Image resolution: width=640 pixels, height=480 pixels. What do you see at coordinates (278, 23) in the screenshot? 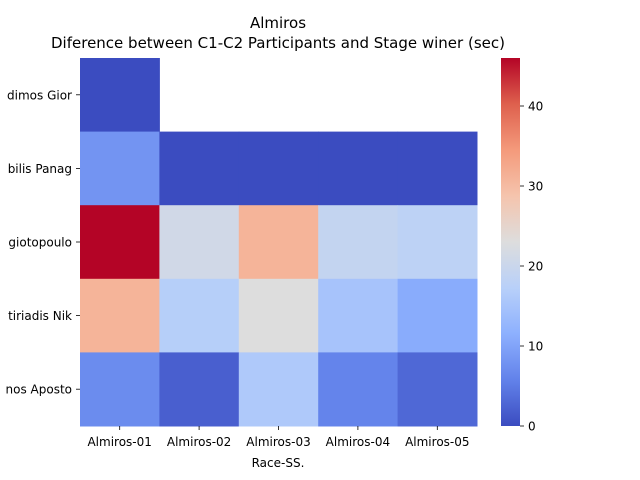
I see `chart-title: Almiros` at bounding box center [278, 23].